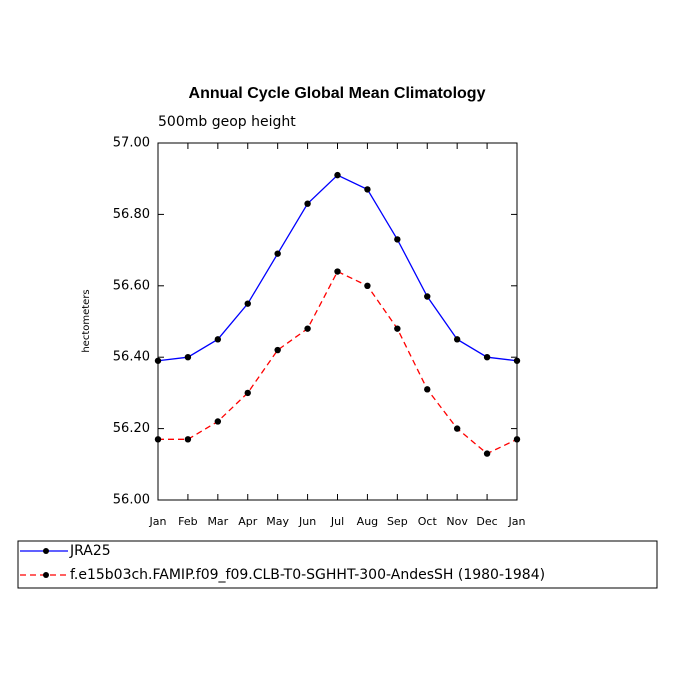 The image size is (675, 679). Describe the element at coordinates (217, 521) in the screenshot. I see `x-tick-label: Mar` at that location.